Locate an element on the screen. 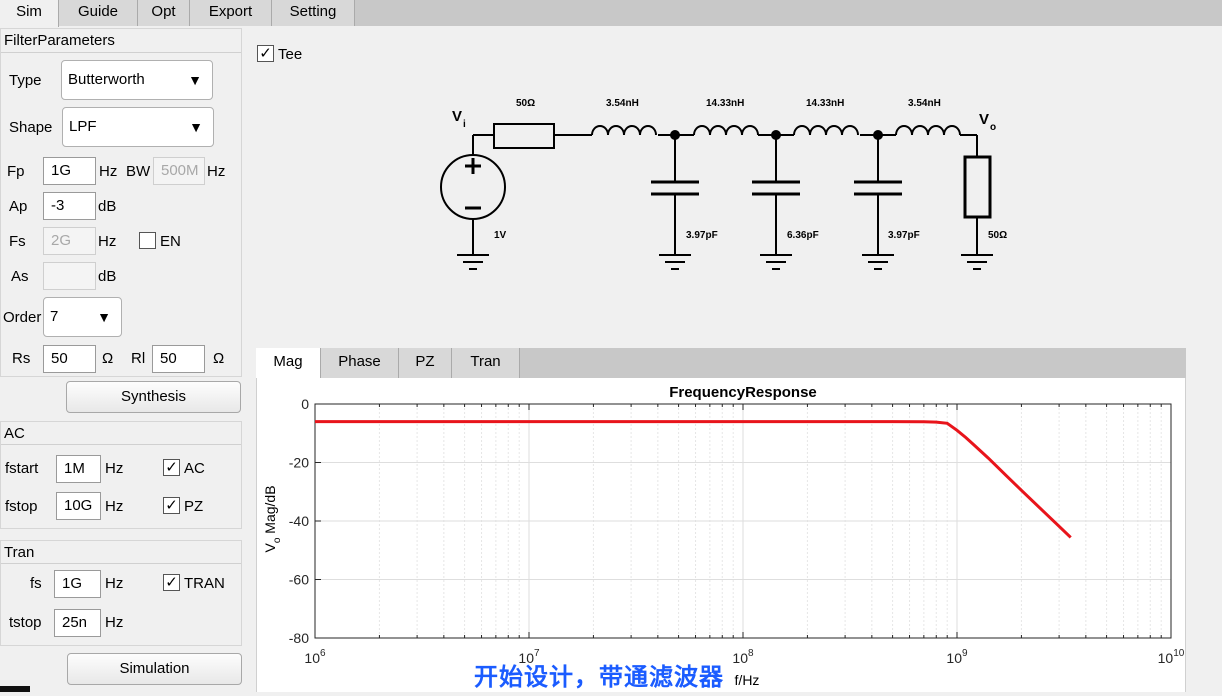 The width and height of the screenshot is (1222, 696). en-checkbox is located at coordinates (147, 240).